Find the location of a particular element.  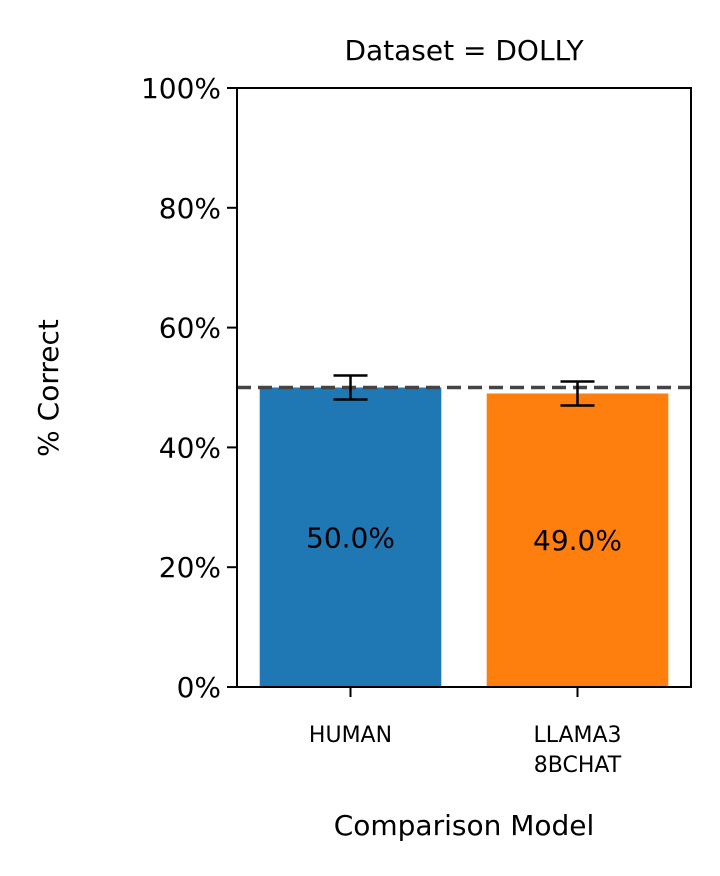

y-tick-label-4: 80% is located at coordinates (190, 208).